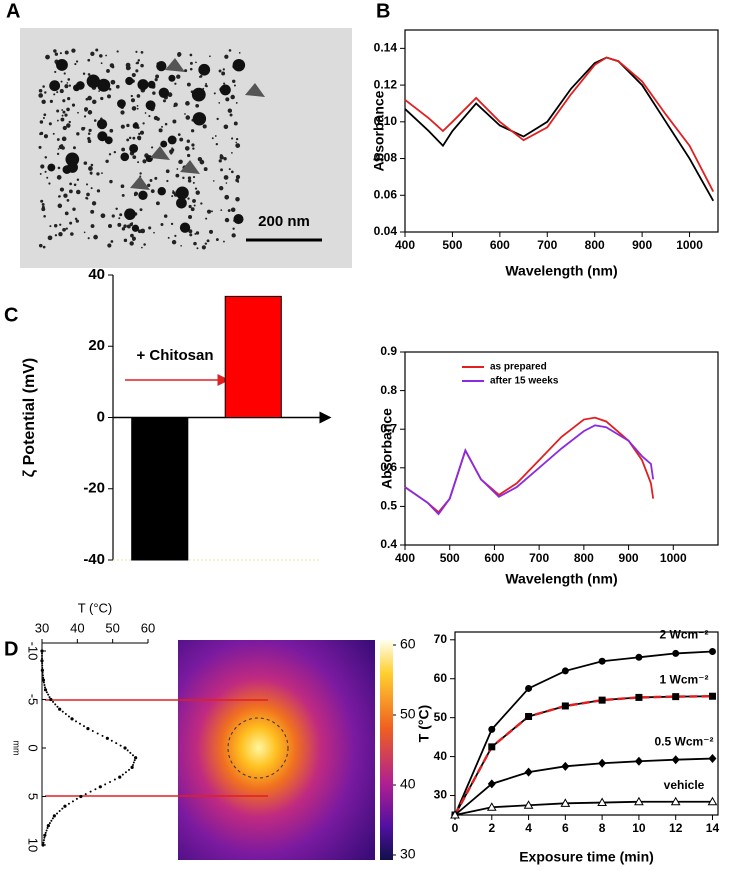  Describe the element at coordinates (253, 356) in the screenshot. I see `bar` at that location.